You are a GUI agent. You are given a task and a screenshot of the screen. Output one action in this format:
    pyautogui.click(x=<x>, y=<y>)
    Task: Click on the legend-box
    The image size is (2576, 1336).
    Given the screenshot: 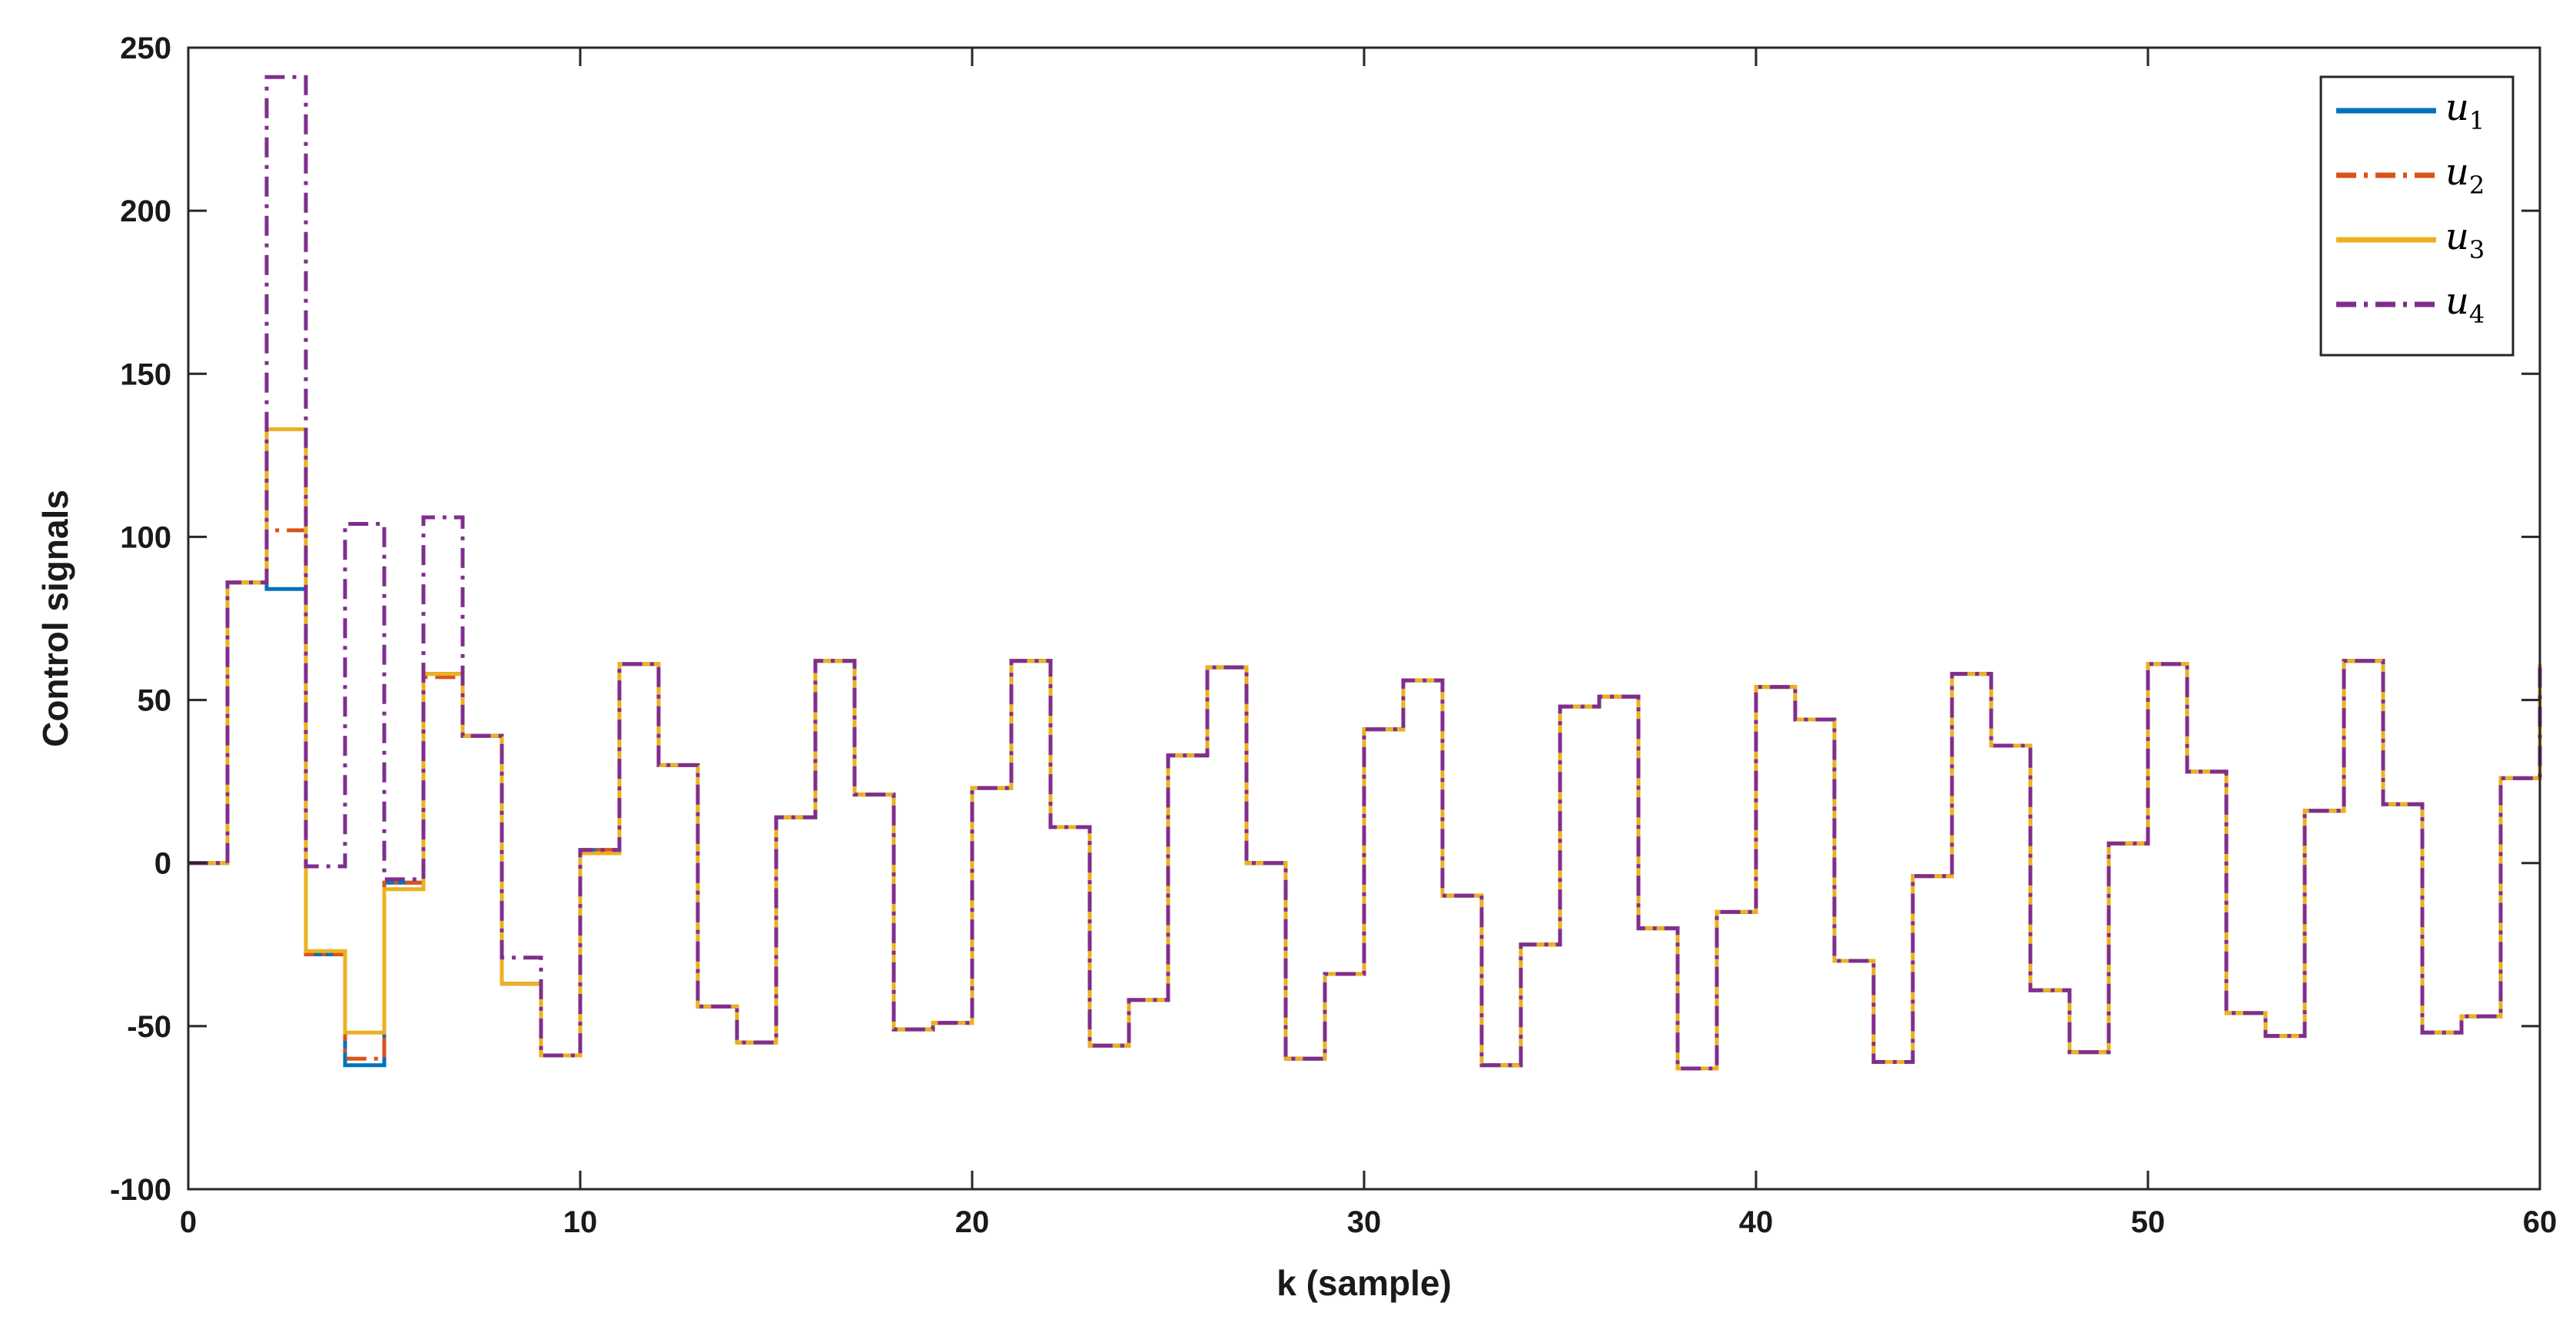 What is the action you would take?
    pyautogui.click(x=2417, y=216)
    